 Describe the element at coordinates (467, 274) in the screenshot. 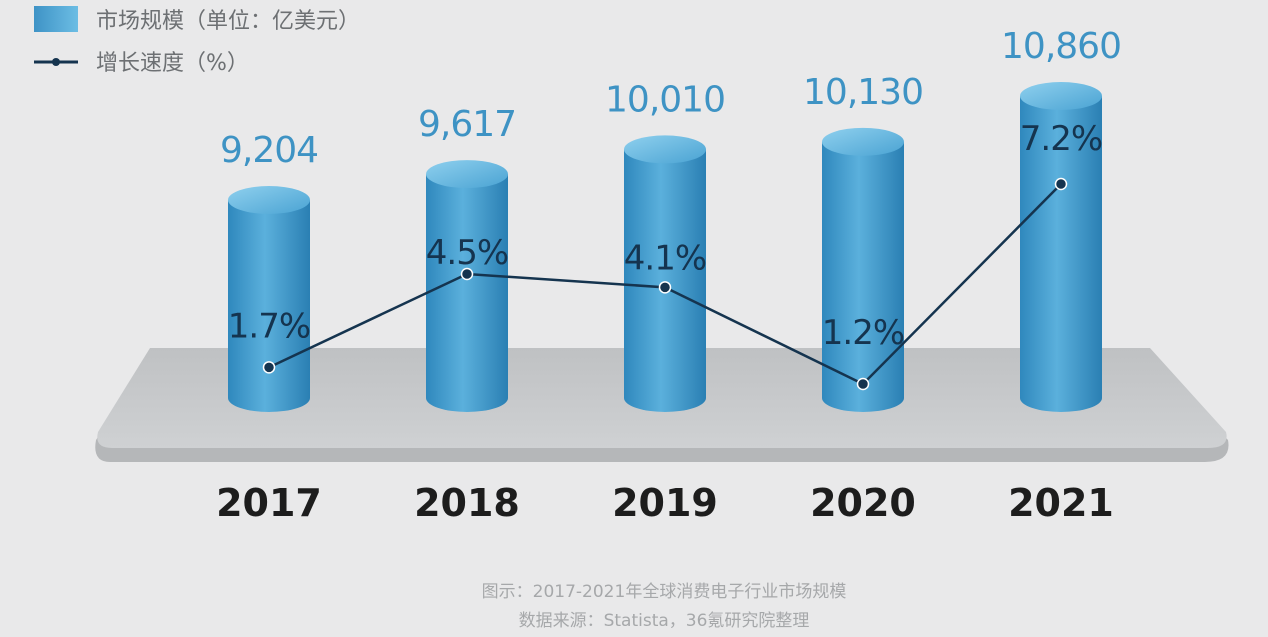

I see `growth-marker-2018` at that location.